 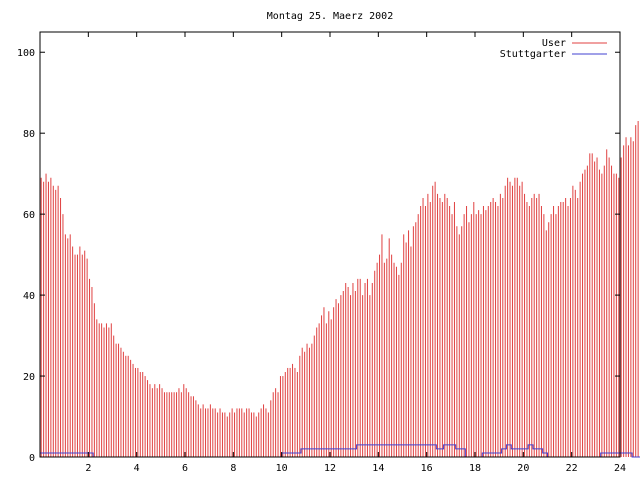 What do you see at coordinates (475, 468) in the screenshot?
I see `x-tick-label: 18` at bounding box center [475, 468].